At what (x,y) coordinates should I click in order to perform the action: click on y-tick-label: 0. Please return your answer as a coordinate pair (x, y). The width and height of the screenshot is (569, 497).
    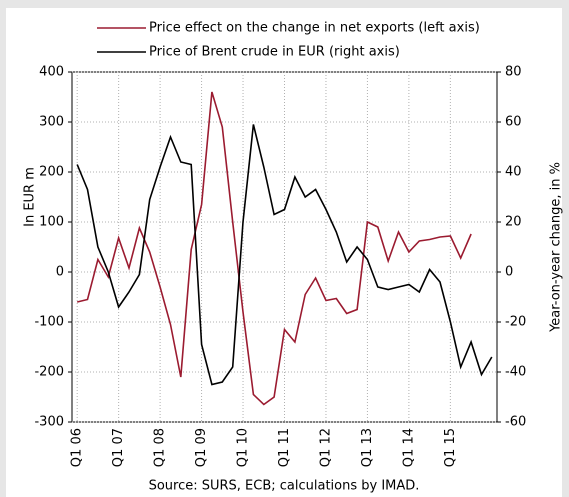
    Looking at the image, I should click on (60, 272).